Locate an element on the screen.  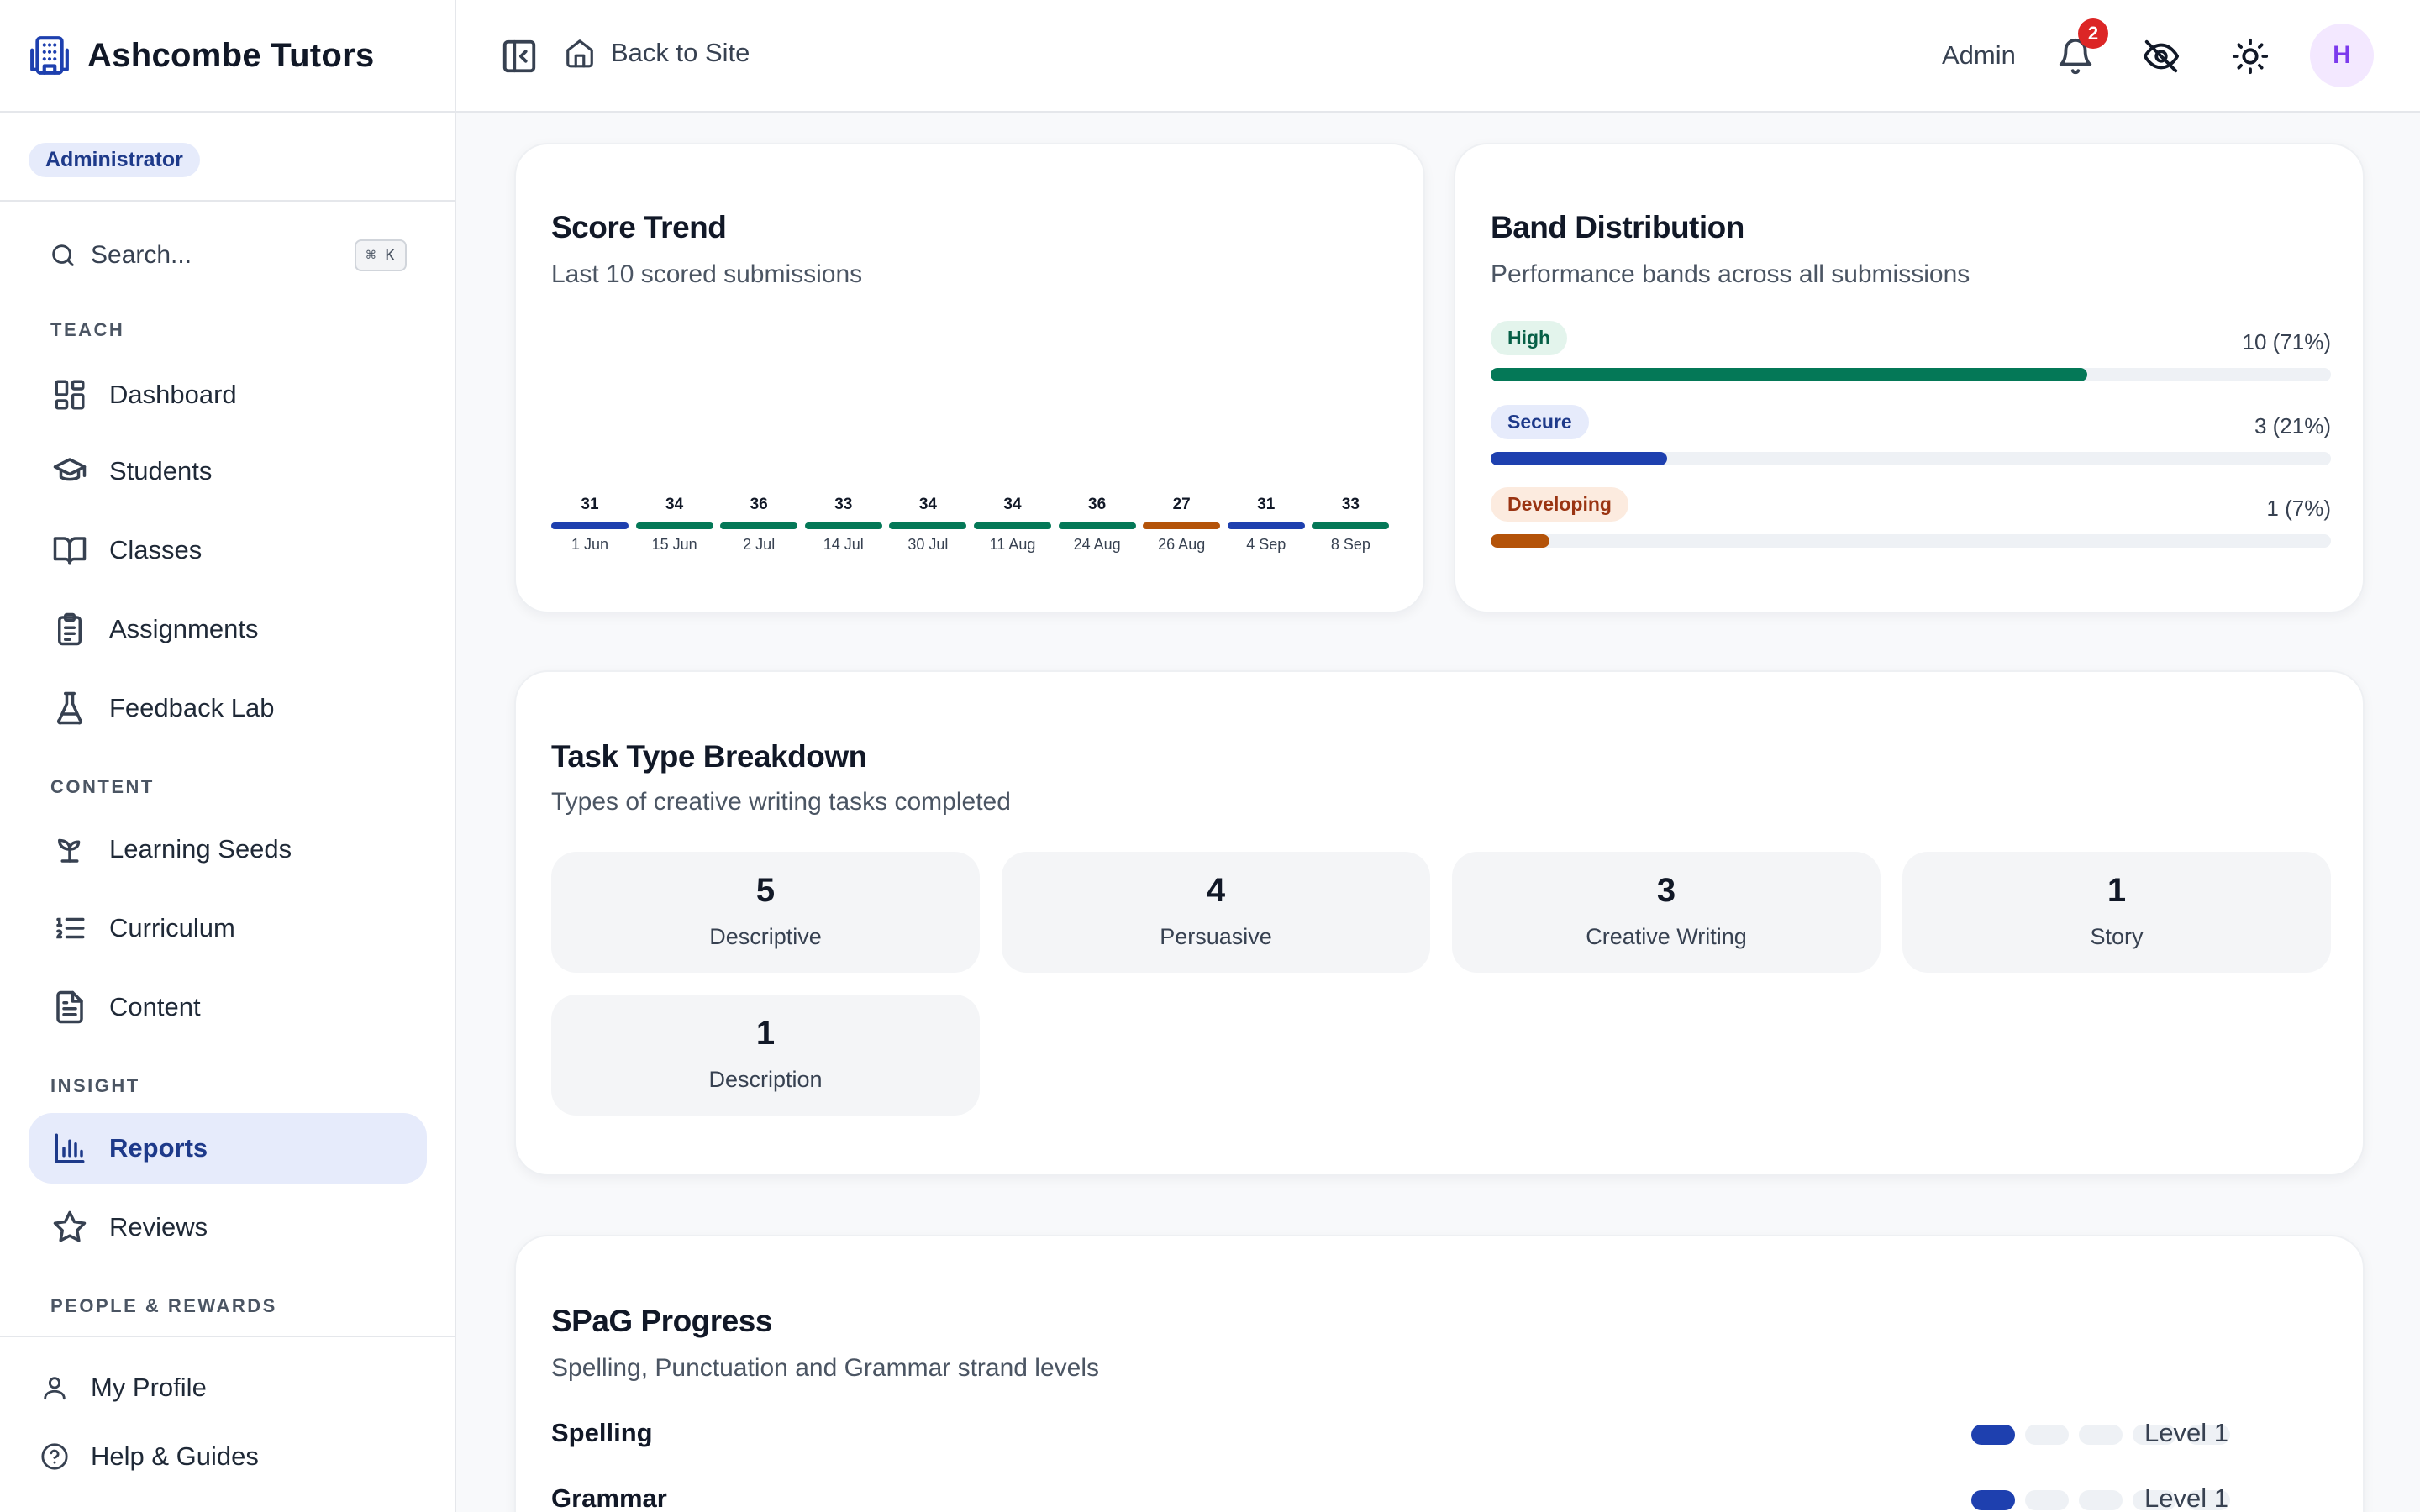
back-to-site-label: Back to Site is located at coordinates (680, 52).